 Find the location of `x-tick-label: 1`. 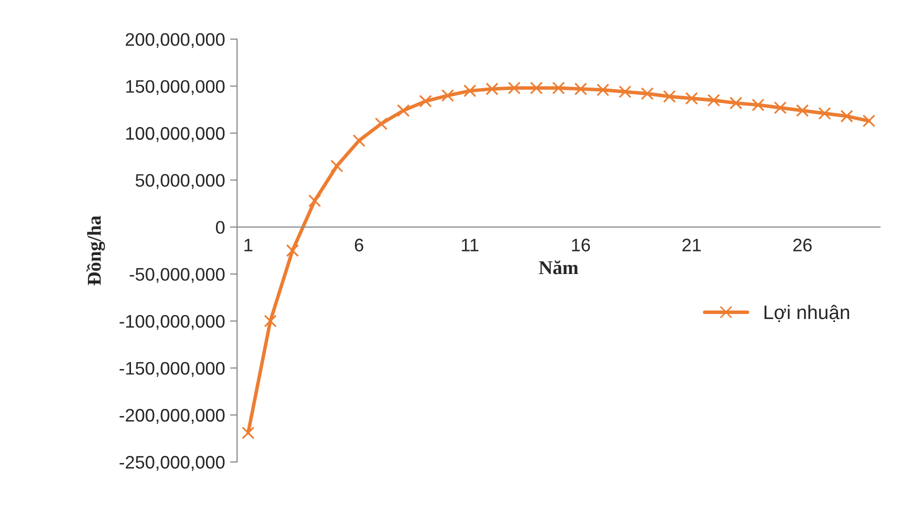

x-tick-label: 1 is located at coordinates (248, 245).